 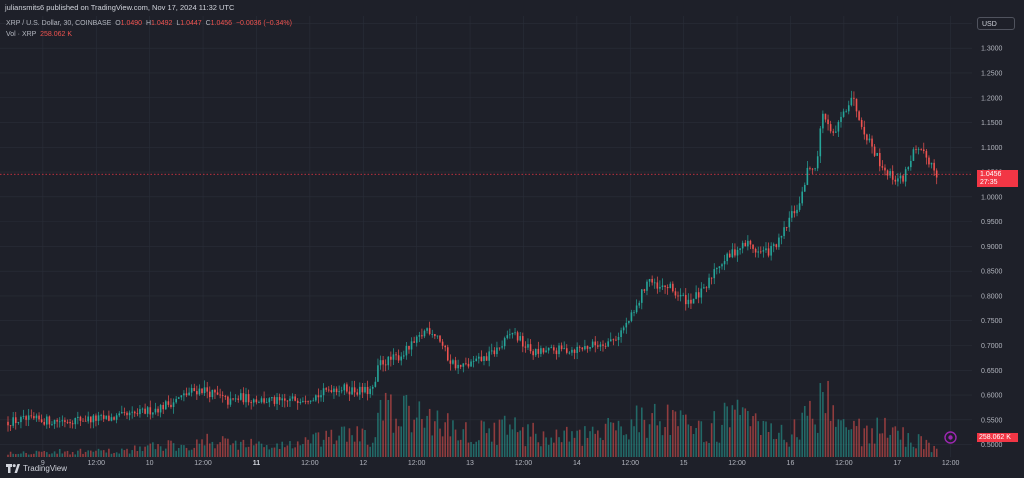 What do you see at coordinates (577, 463) in the screenshot?
I see `time-tick-label: 14` at bounding box center [577, 463].